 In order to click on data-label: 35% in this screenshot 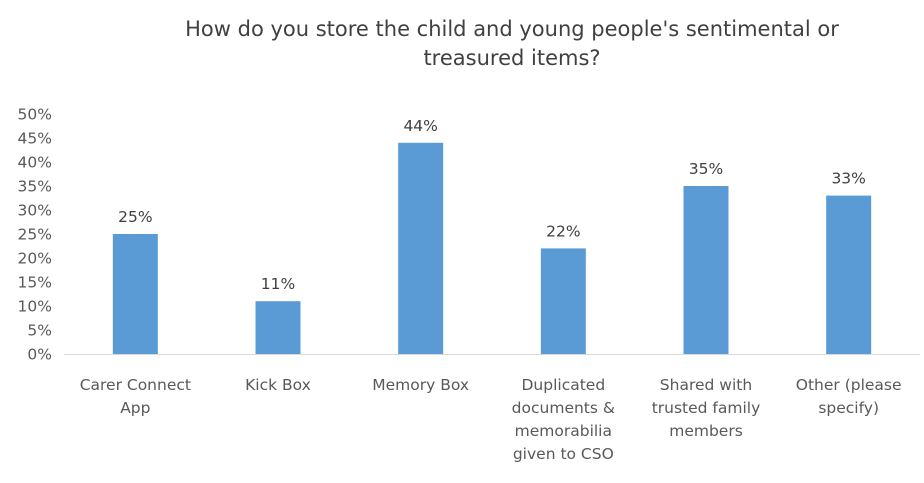, I will do `click(706, 169)`.